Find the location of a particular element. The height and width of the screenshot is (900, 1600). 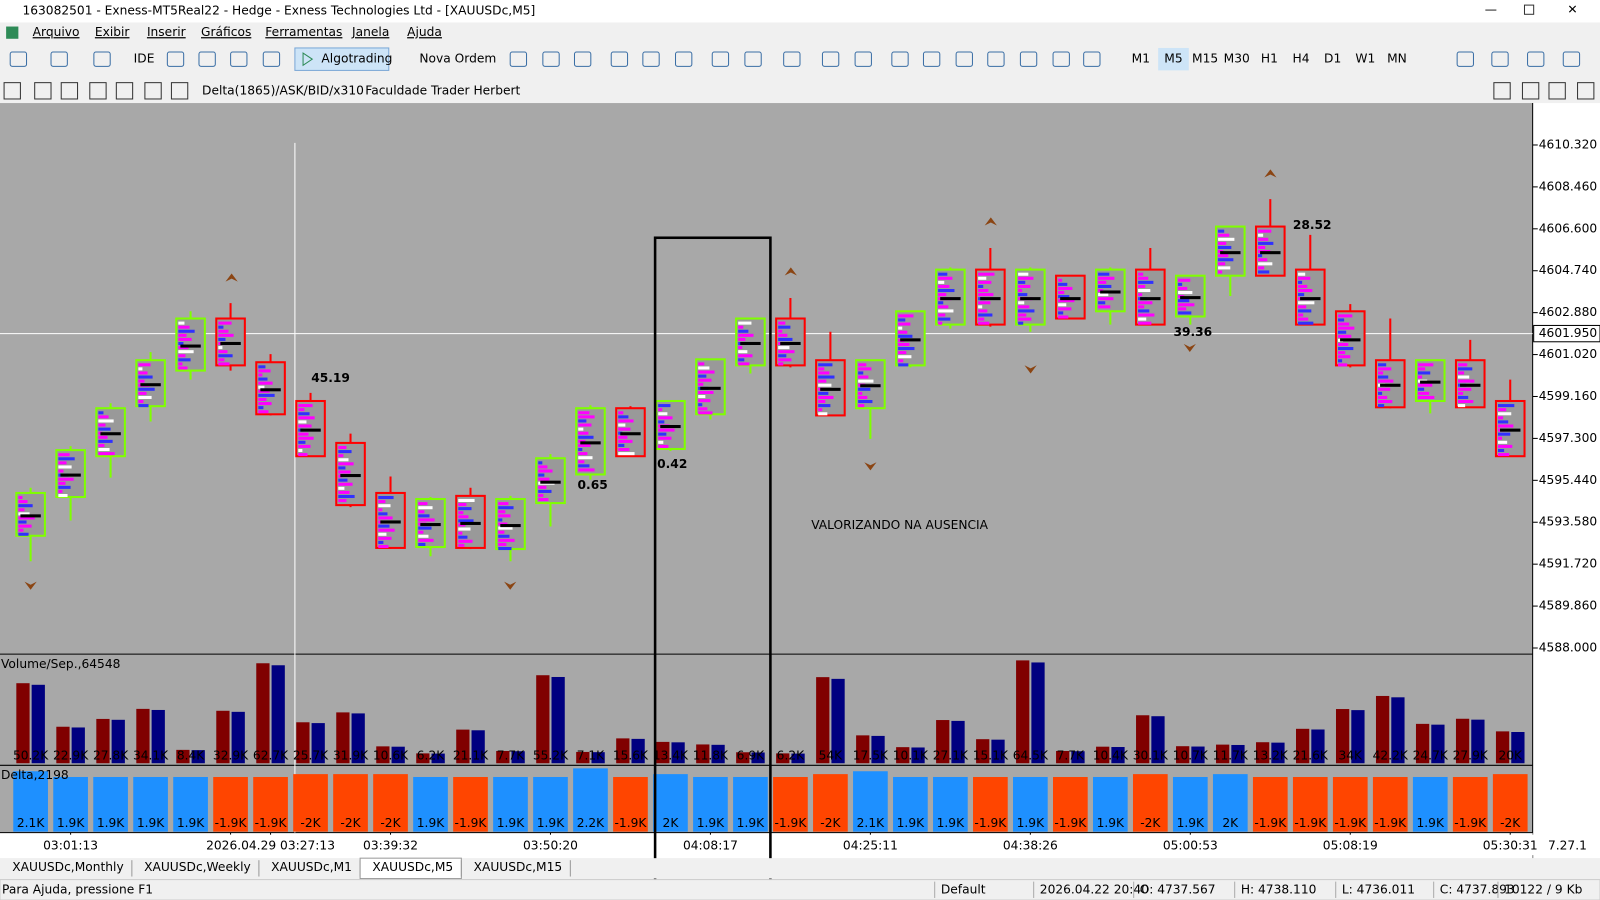

chart-tab: XAUUSDc,M5 is located at coordinates (410, 868).